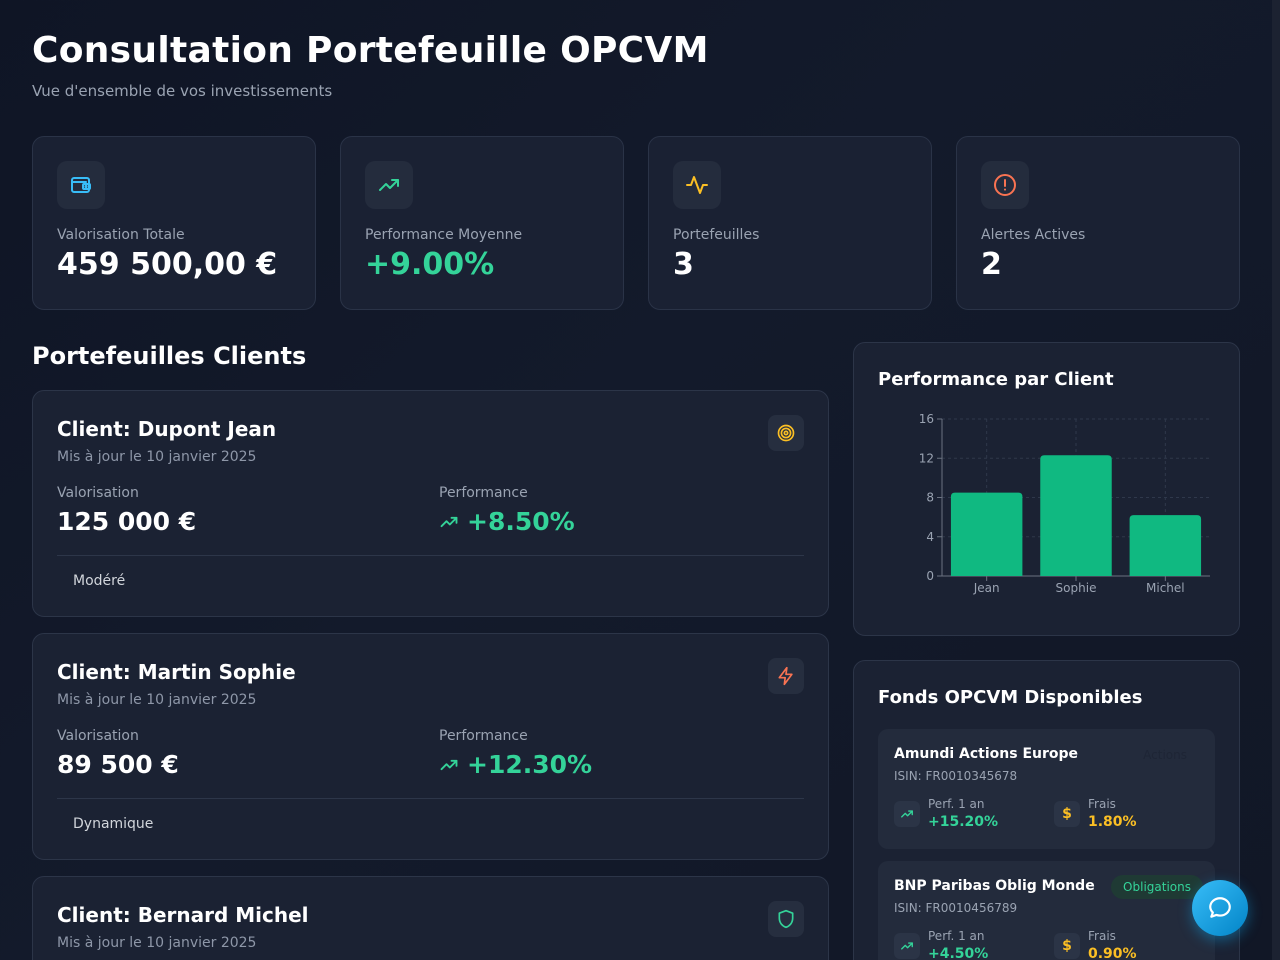 The width and height of the screenshot is (1280, 960). I want to click on page-scrollbar, so click(1276, 480).